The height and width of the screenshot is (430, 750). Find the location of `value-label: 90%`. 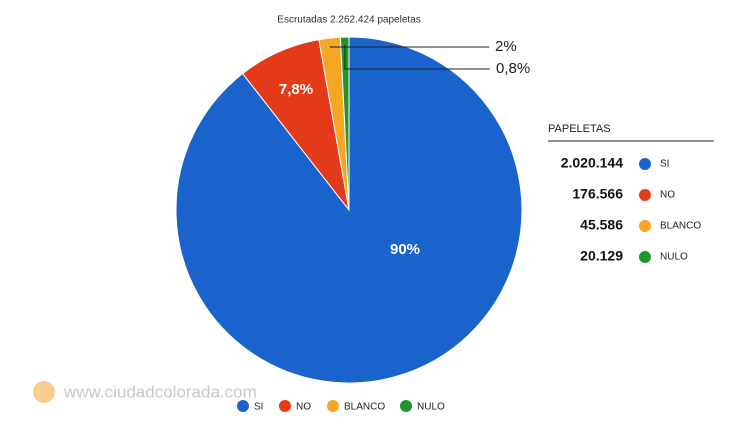

value-label: 90% is located at coordinates (405, 249).